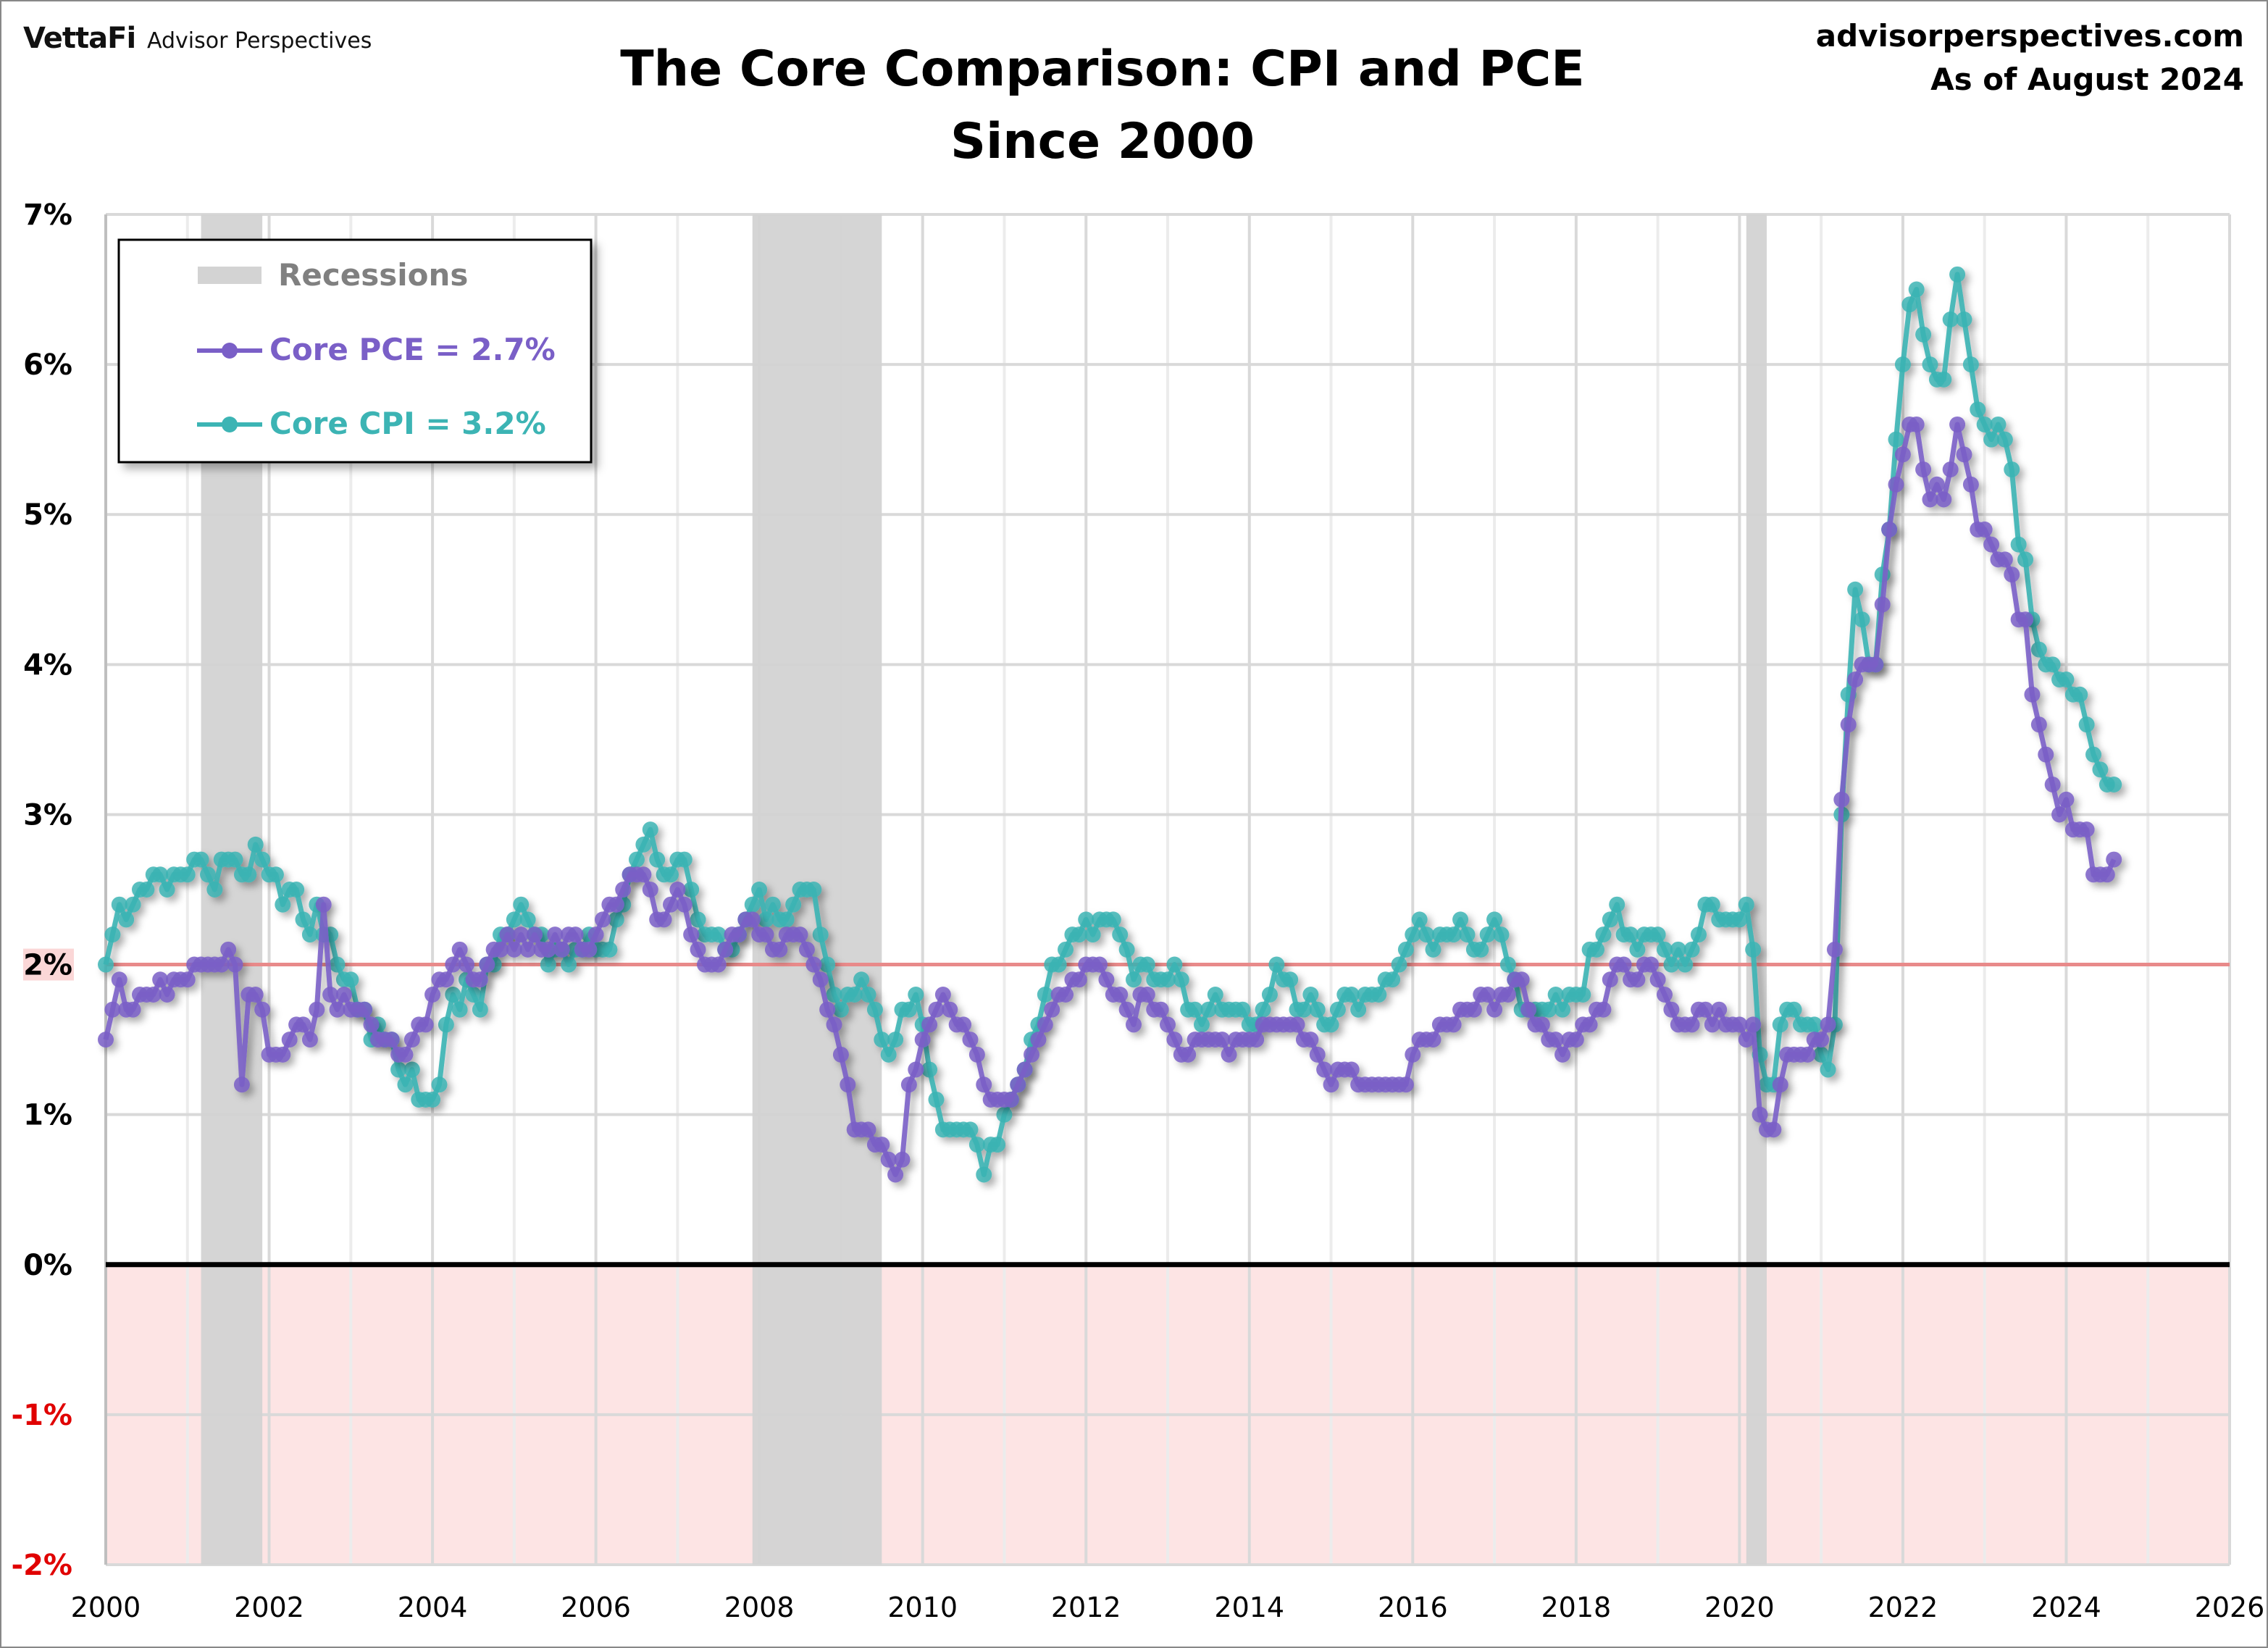 This screenshot has width=2268, height=1648. Describe the element at coordinates (1903, 1607) in the screenshot. I see `x-tick-label: 2022` at that location.